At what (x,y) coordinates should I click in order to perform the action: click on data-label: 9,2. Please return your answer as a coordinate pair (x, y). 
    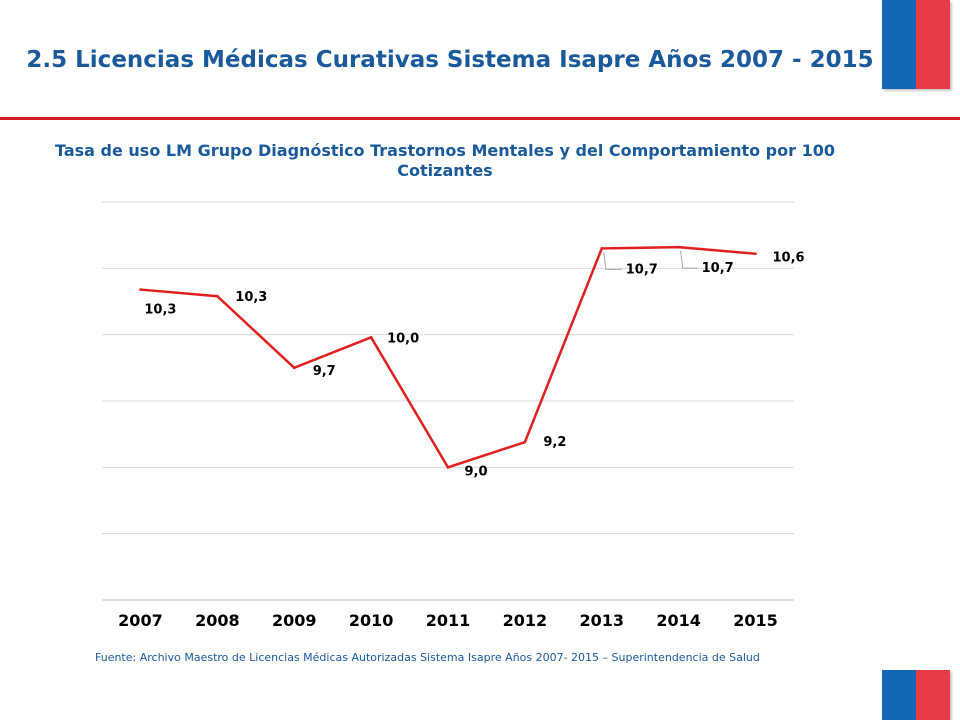
    Looking at the image, I should click on (554, 442).